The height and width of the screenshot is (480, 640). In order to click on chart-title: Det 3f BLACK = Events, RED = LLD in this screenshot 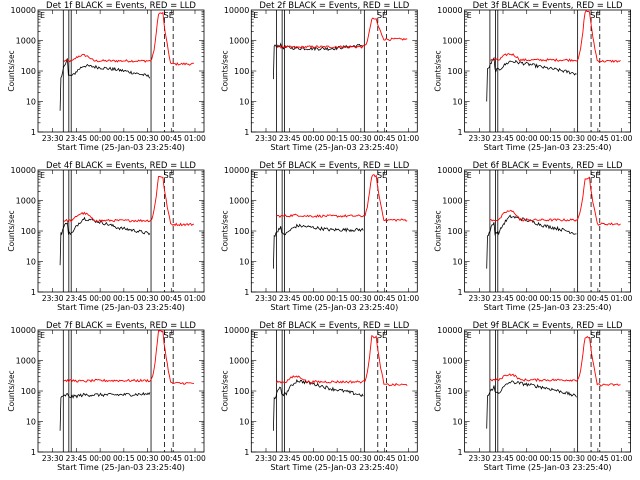, I will do `click(548, 6)`.